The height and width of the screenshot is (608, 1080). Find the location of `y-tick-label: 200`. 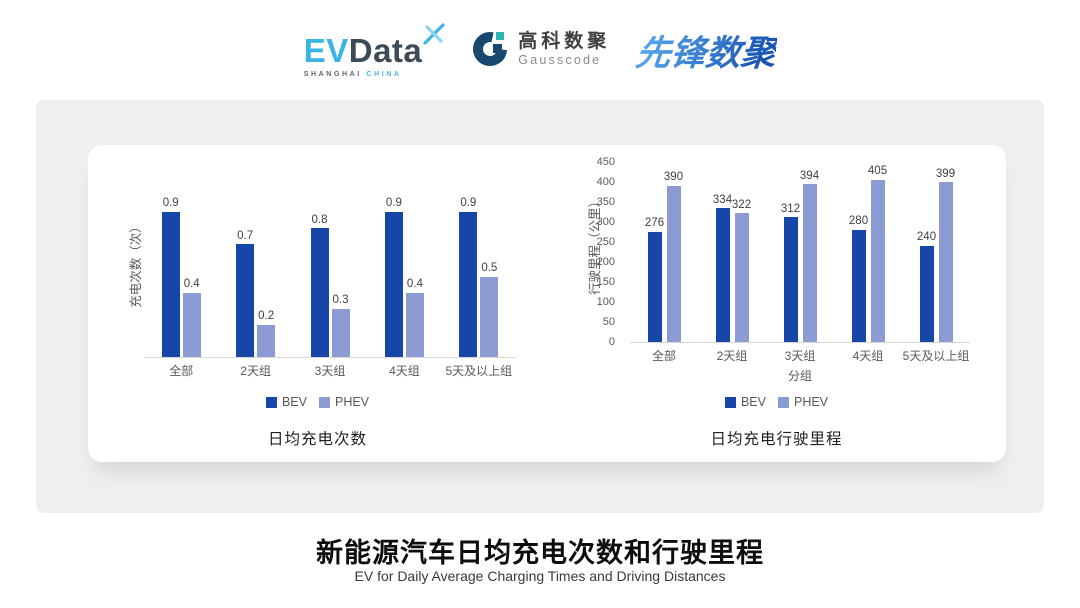

y-tick-label: 200 is located at coordinates (605, 262).